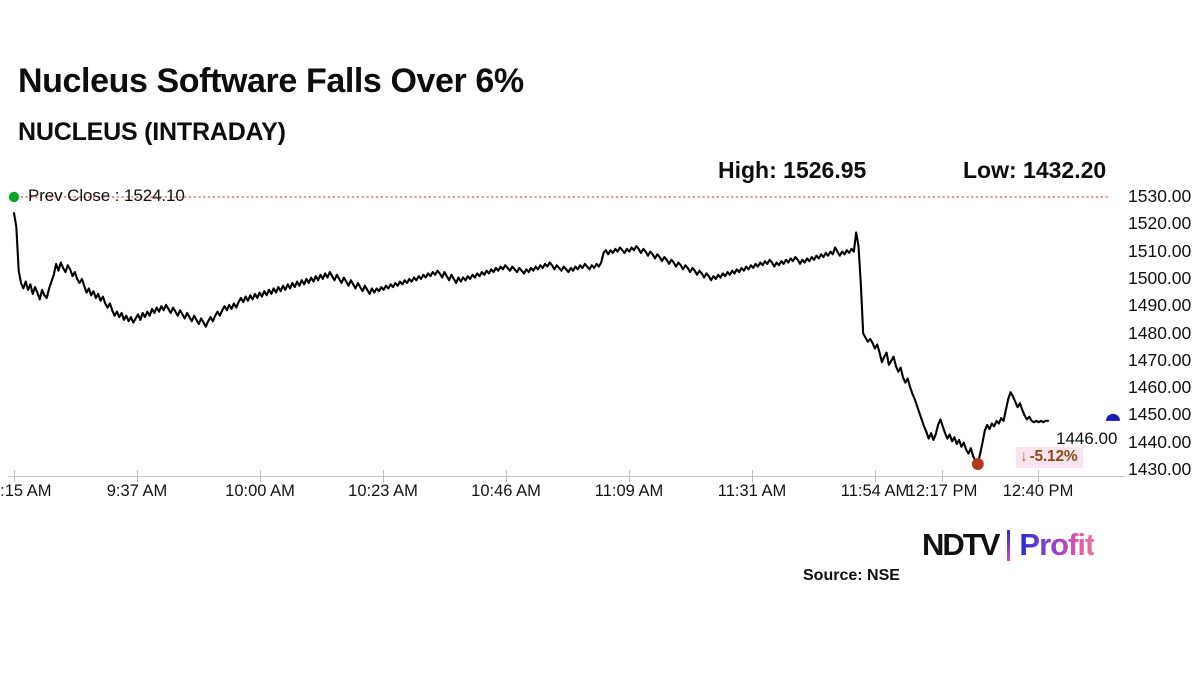  What do you see at coordinates (137, 491) in the screenshot?
I see `x-axis-tick-label: 9:37 AM` at bounding box center [137, 491].